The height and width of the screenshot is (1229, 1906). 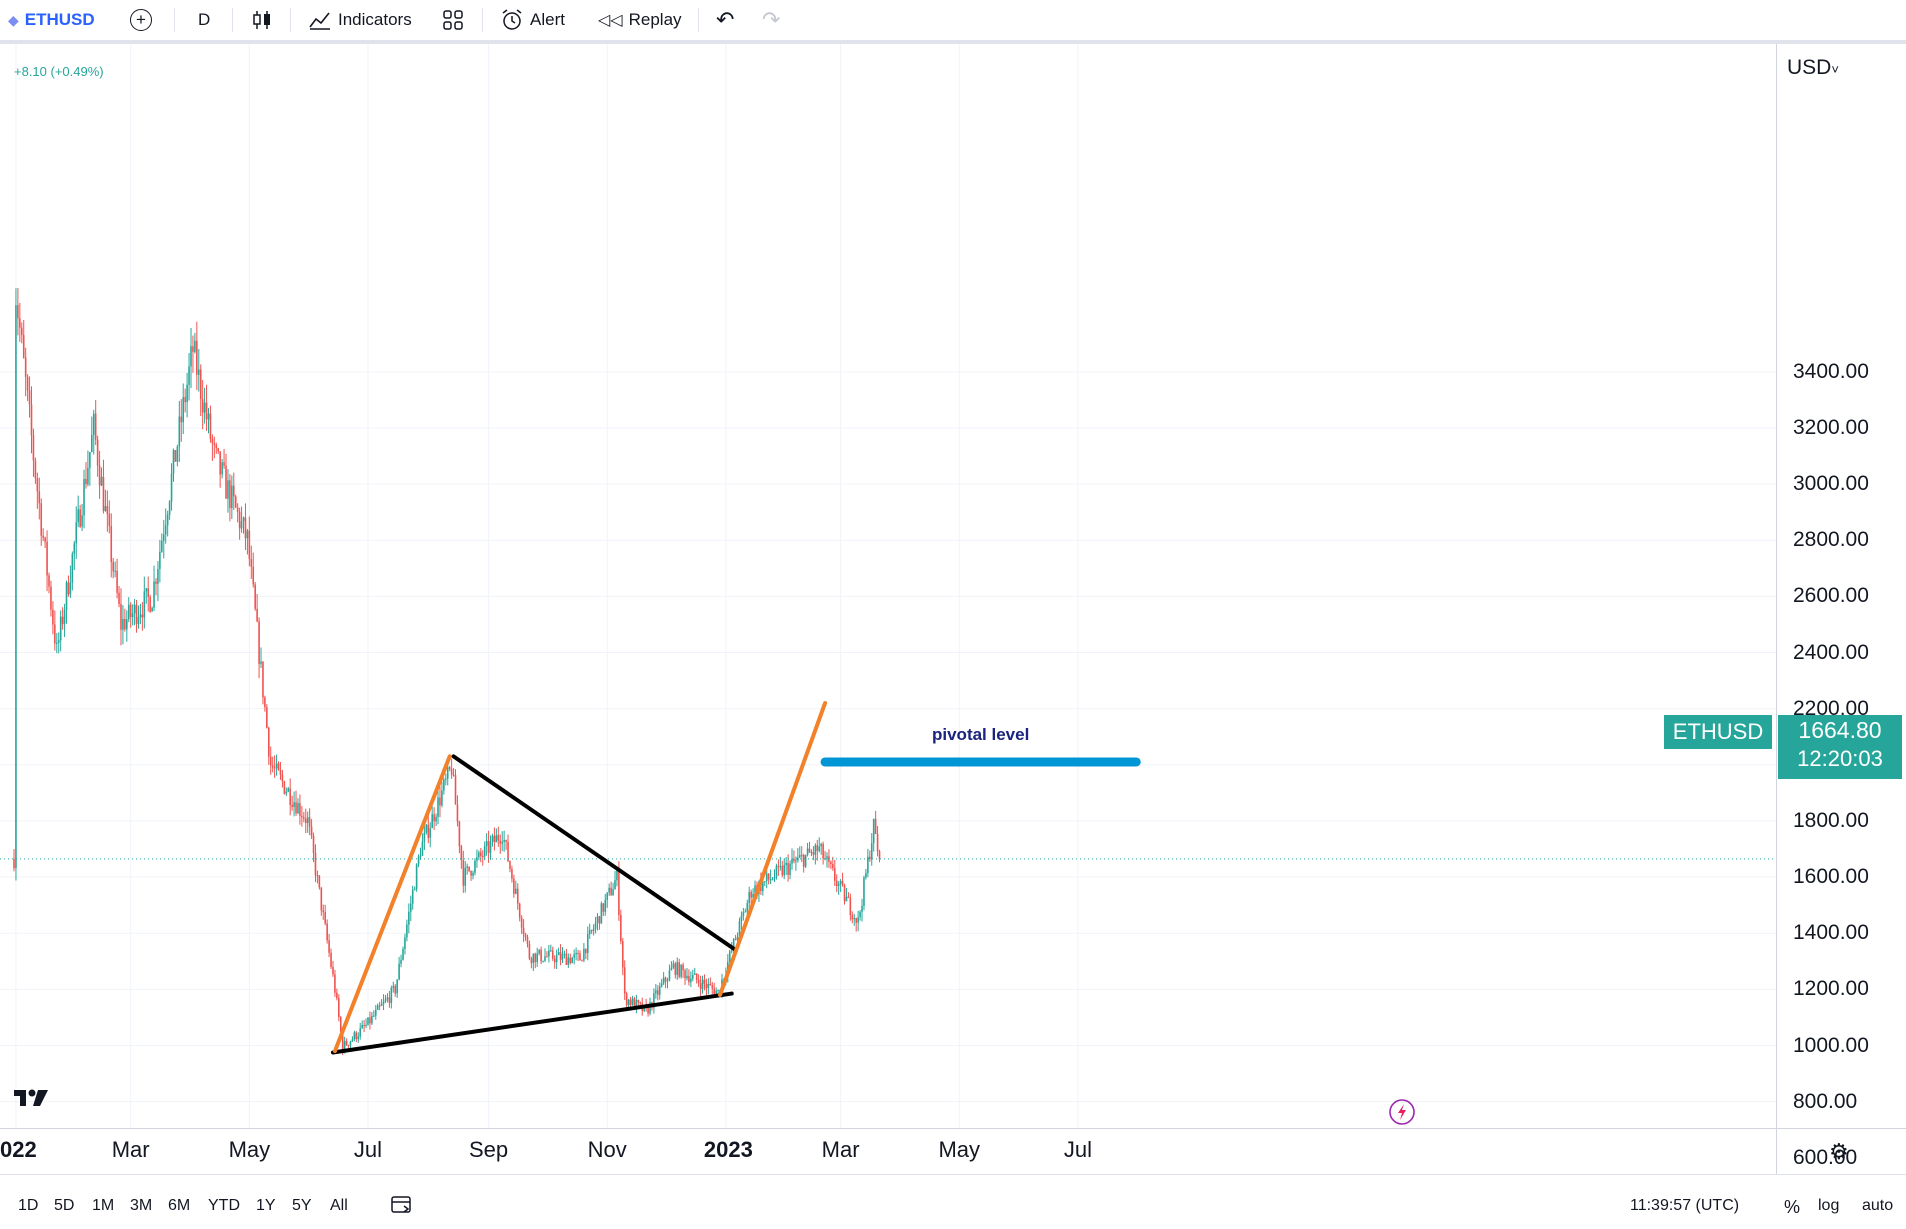 I want to click on time-tick-label: May, so click(x=959, y=1149).